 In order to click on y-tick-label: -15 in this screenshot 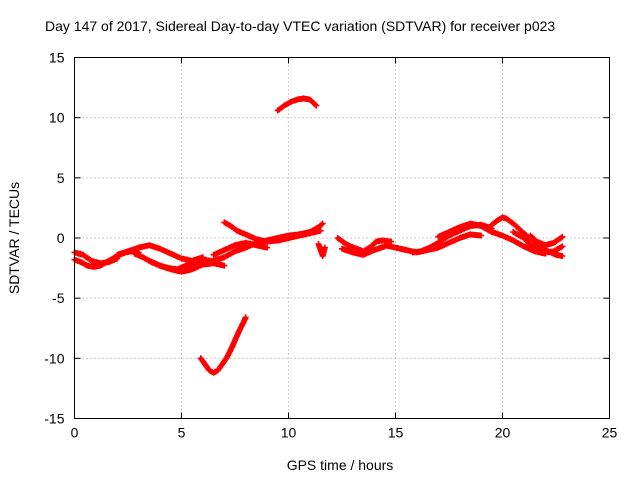, I will do `click(54, 419)`.